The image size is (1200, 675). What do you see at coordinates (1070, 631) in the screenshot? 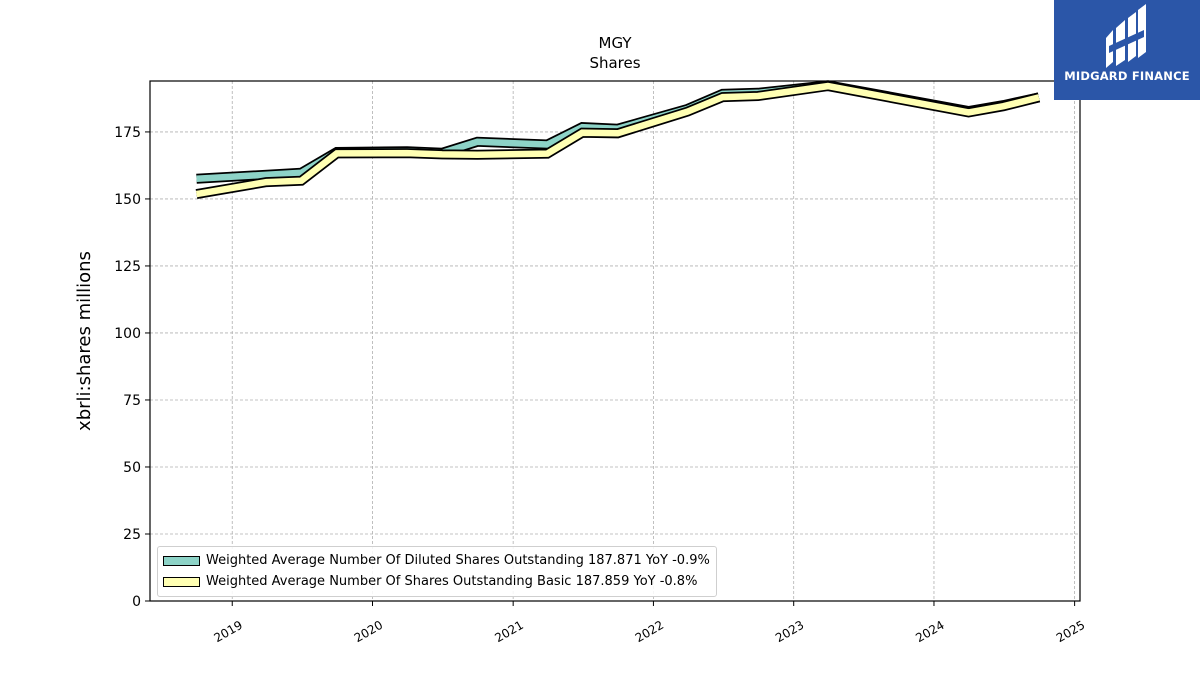
I see `x-tick-label: 2025` at bounding box center [1070, 631].